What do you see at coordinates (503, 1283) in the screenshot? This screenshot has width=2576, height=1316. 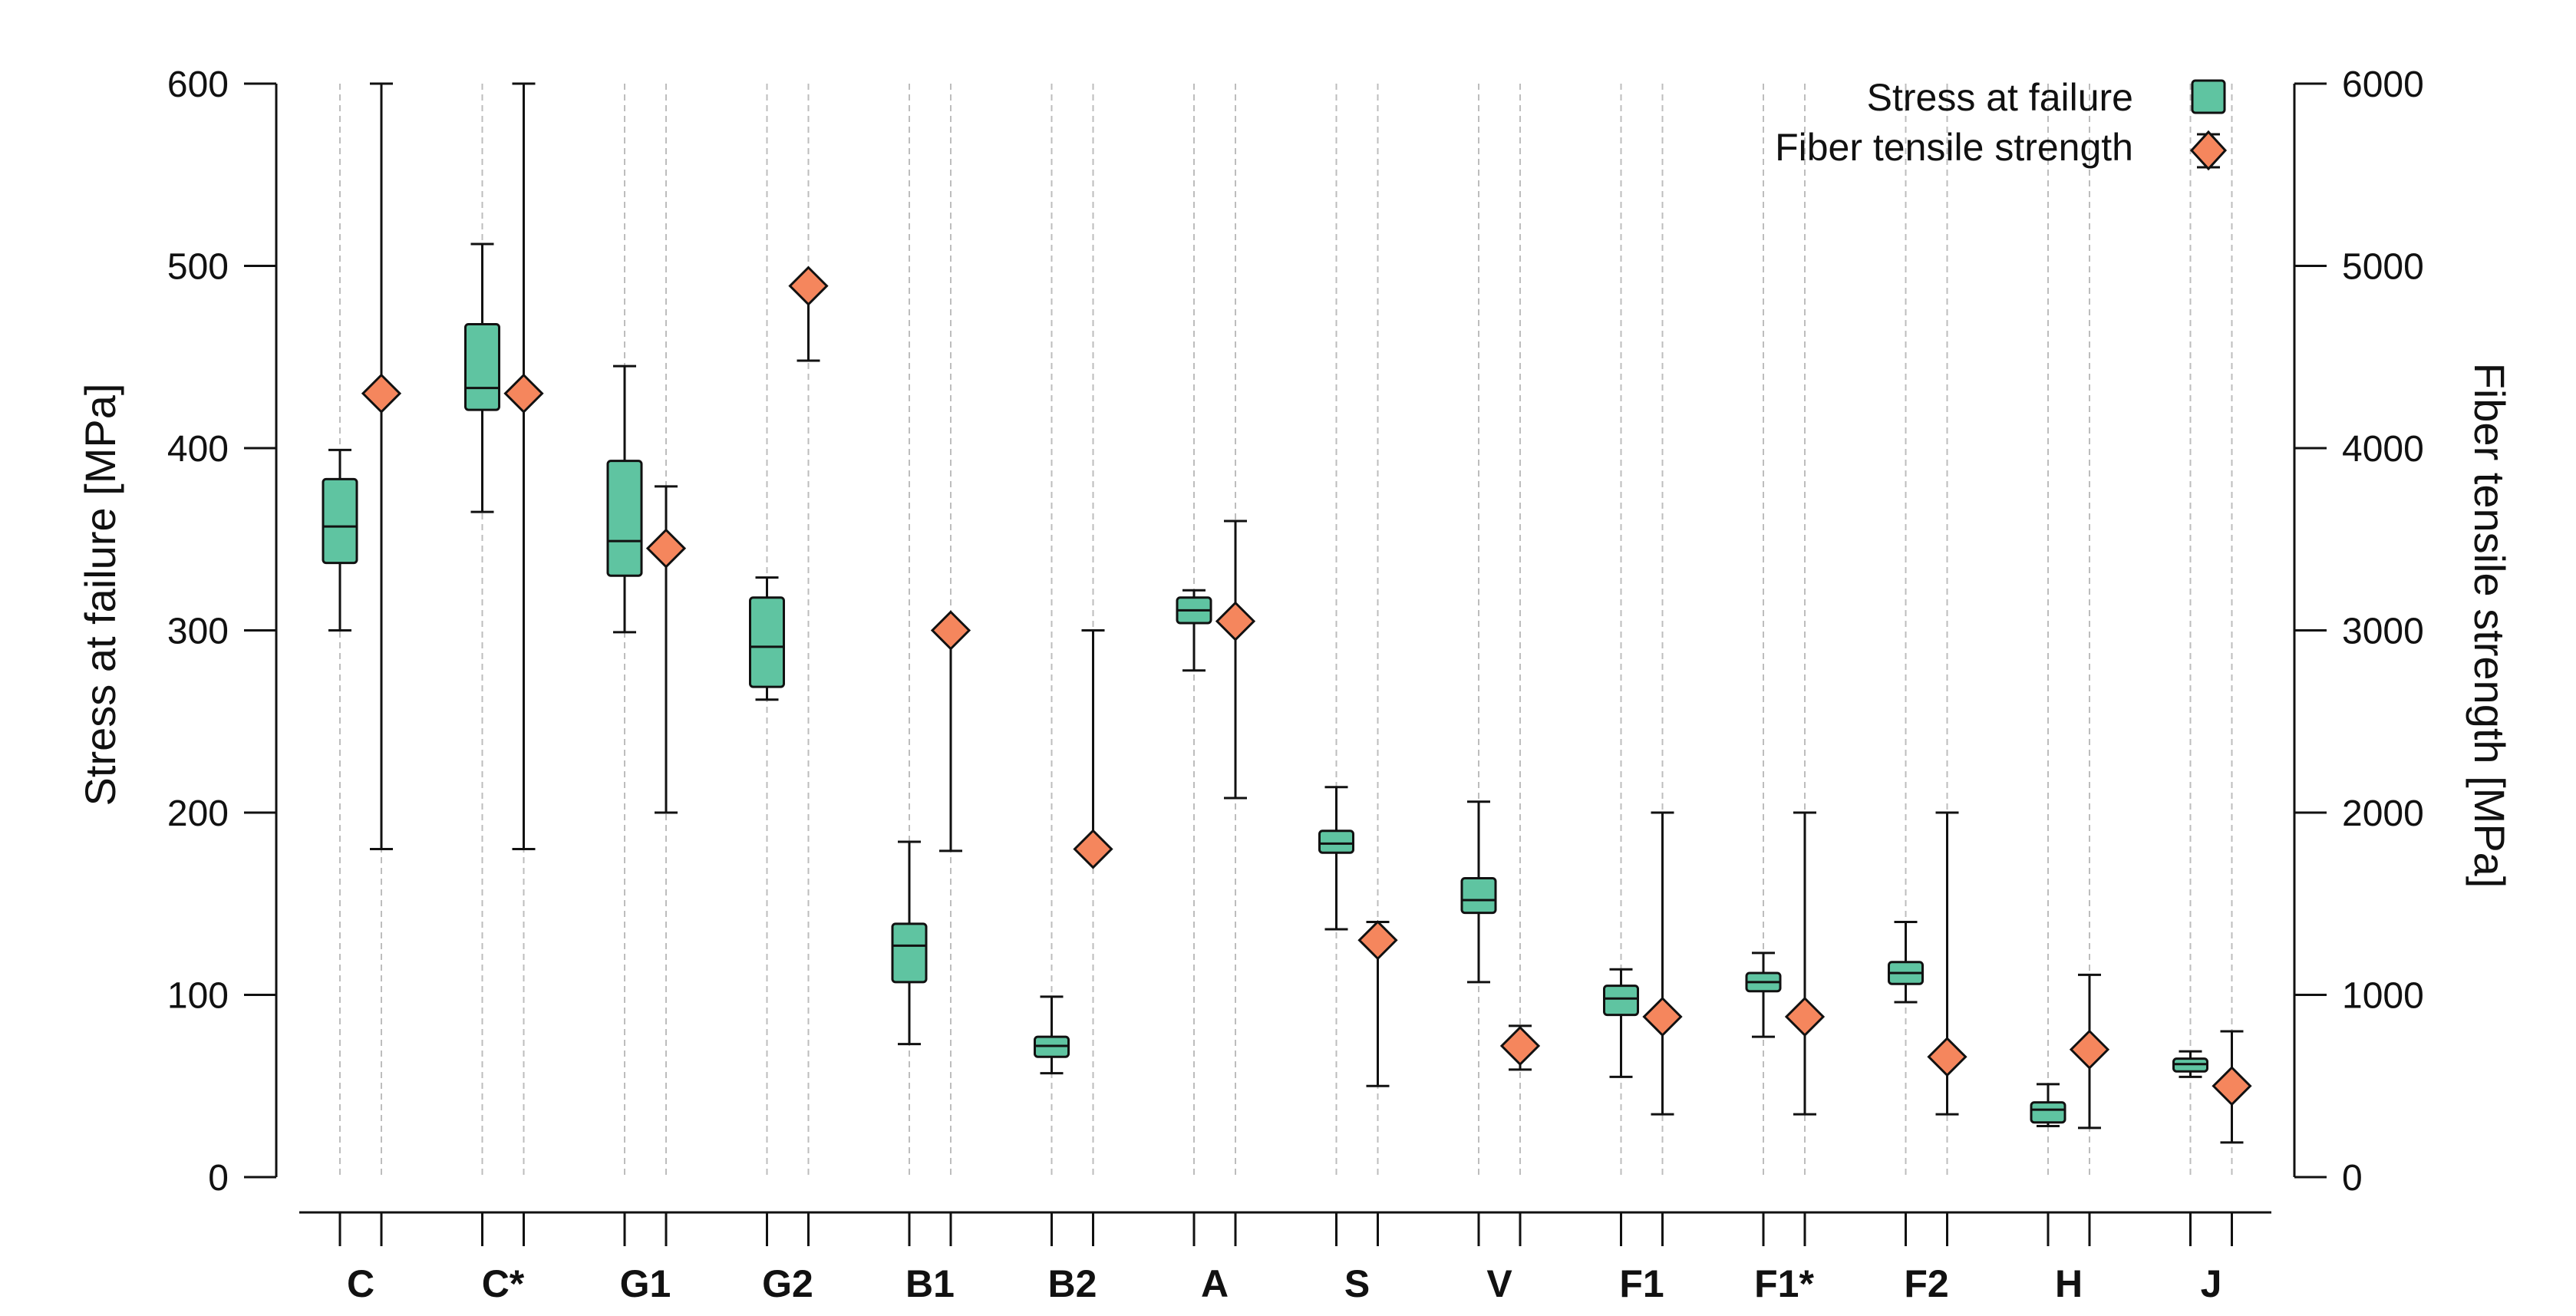 I see `category-label: C*` at bounding box center [503, 1283].